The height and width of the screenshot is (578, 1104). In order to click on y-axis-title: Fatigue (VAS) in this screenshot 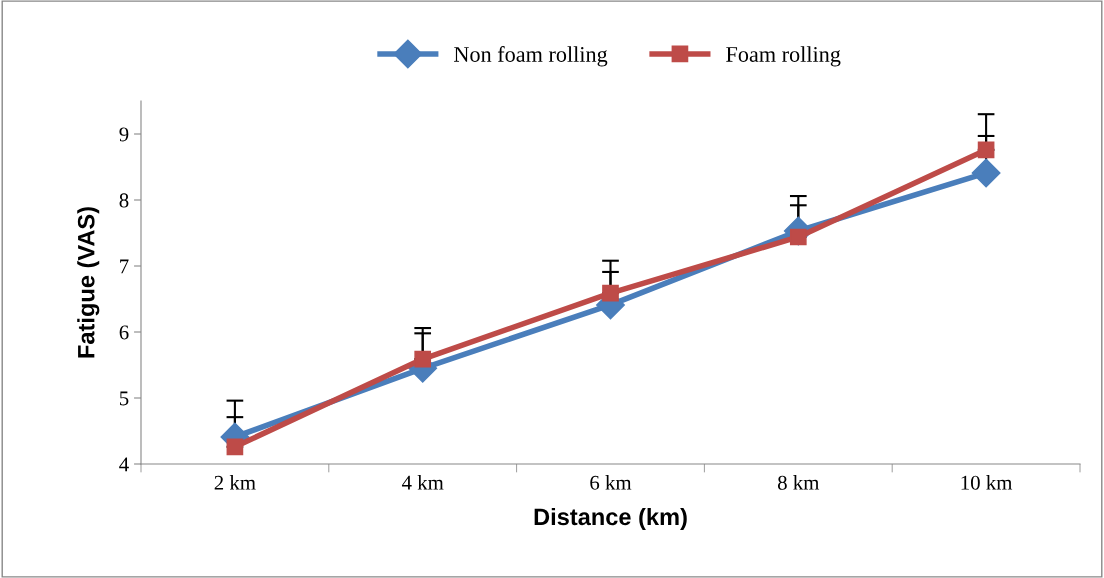, I will do `click(88, 282)`.